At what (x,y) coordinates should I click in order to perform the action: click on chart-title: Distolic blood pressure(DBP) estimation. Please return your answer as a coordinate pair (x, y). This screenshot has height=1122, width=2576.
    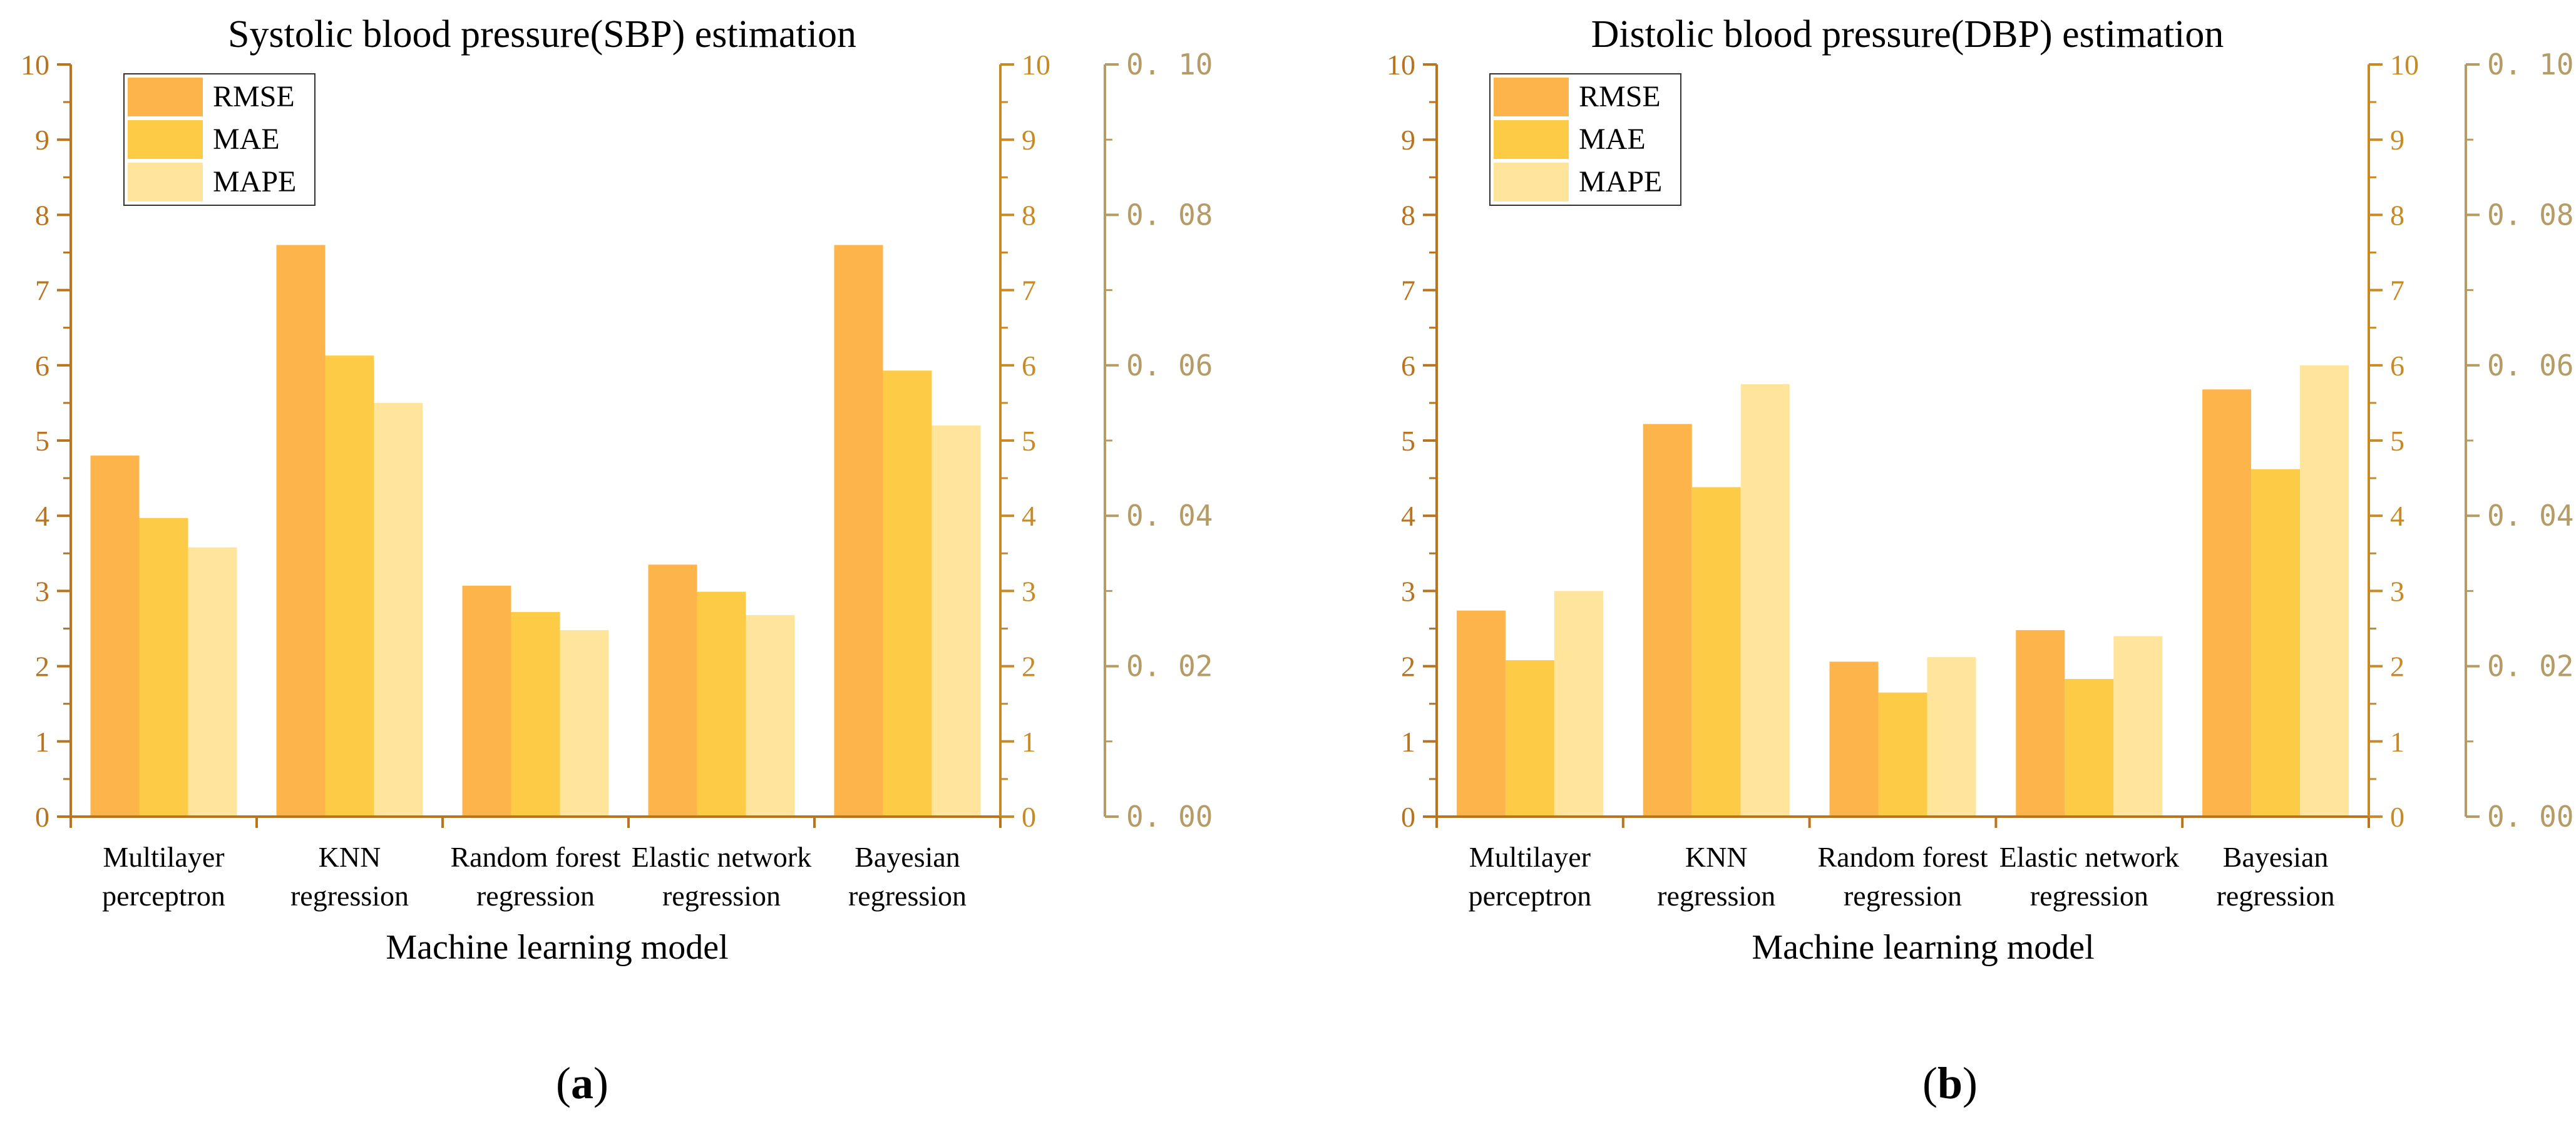
    Looking at the image, I should click on (1907, 34).